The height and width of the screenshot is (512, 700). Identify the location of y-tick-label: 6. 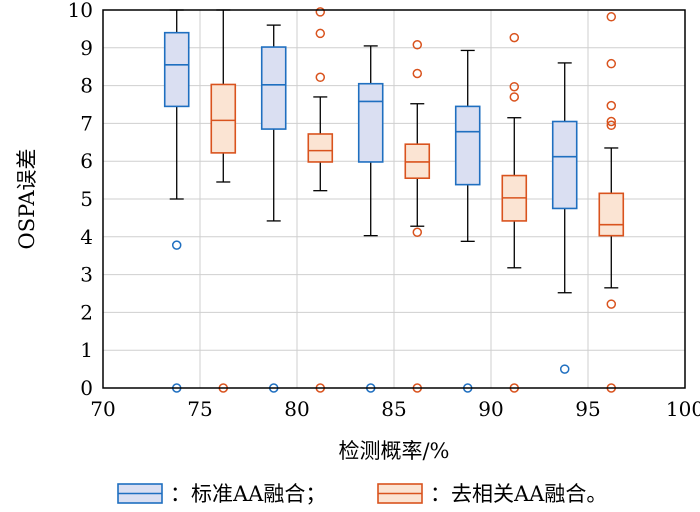
(86, 161).